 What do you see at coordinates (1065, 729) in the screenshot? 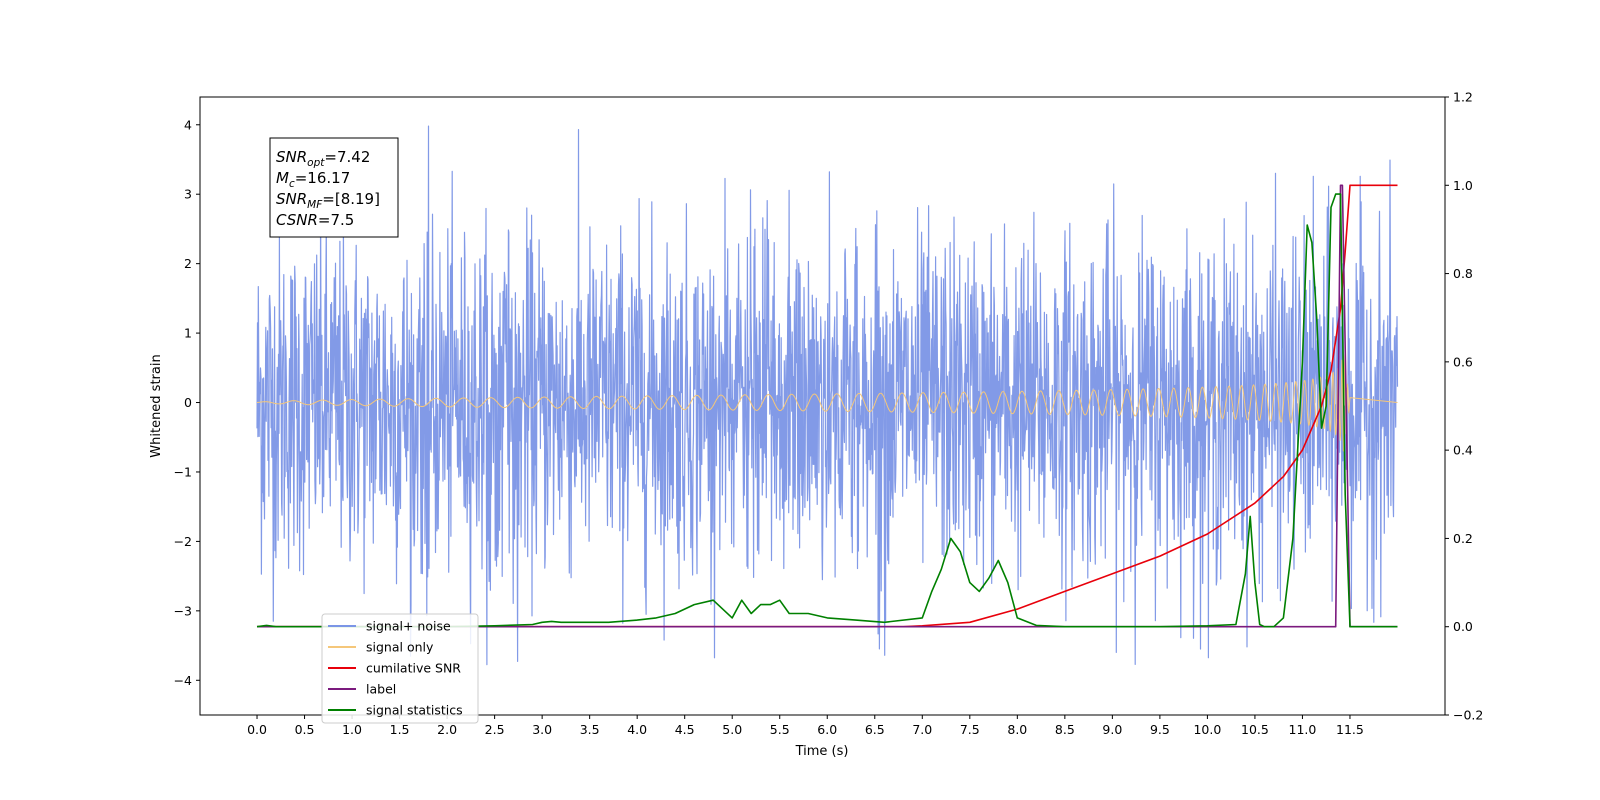
I see `x-tick-label-17: 8.5` at bounding box center [1065, 729].